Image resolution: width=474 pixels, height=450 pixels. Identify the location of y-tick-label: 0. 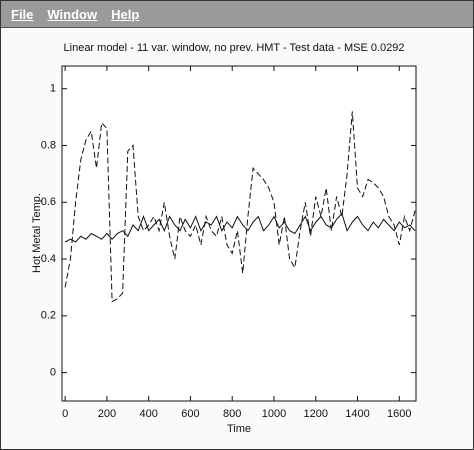
(53, 373).